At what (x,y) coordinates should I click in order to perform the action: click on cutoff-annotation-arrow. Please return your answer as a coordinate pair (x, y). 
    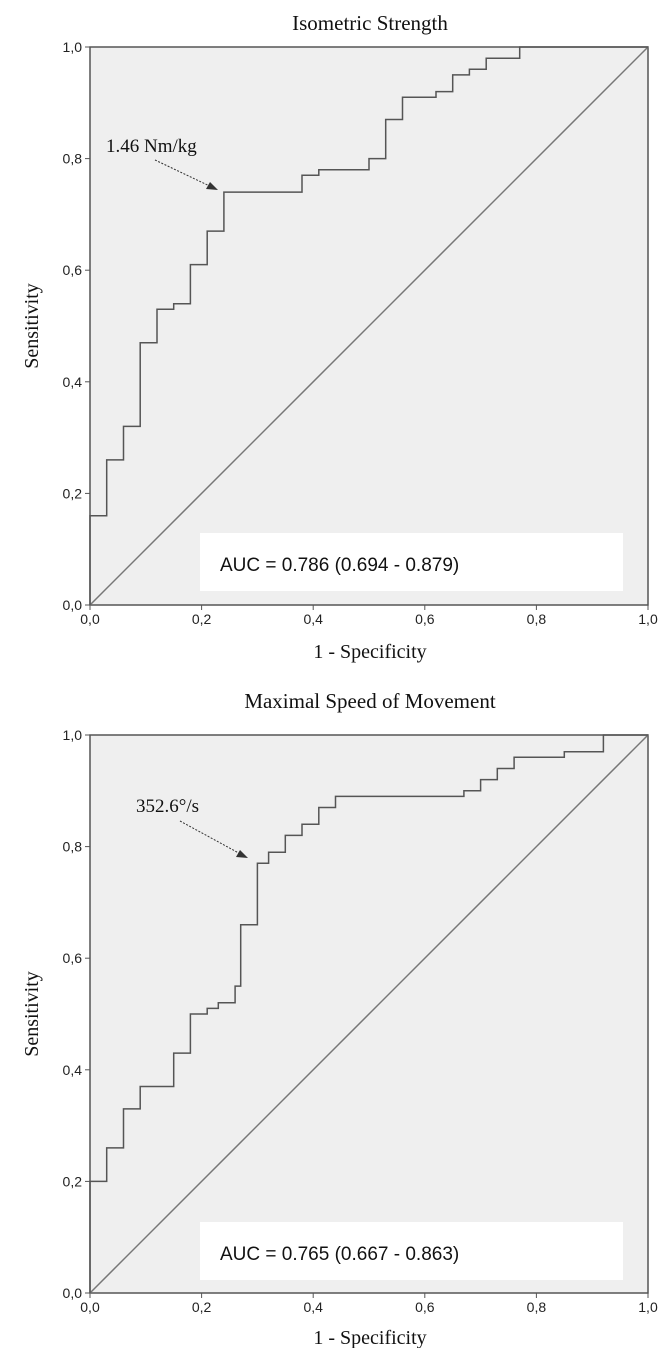
    Looking at the image, I should click on (185, 174).